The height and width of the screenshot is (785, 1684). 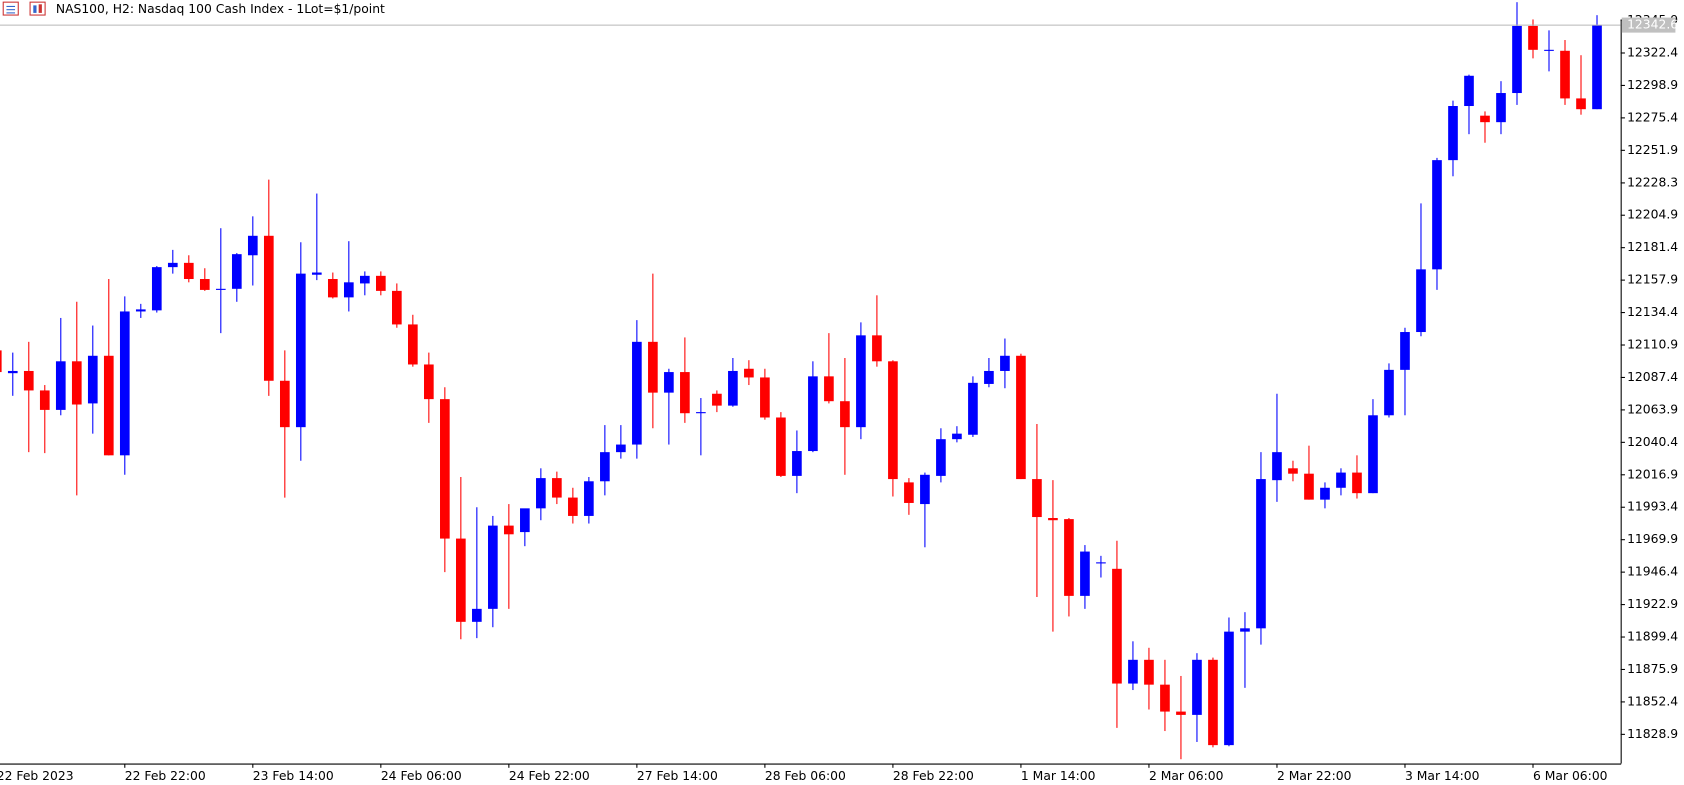 I want to click on x-tick-label: 2 Mar 06:00, so click(x=1186, y=776).